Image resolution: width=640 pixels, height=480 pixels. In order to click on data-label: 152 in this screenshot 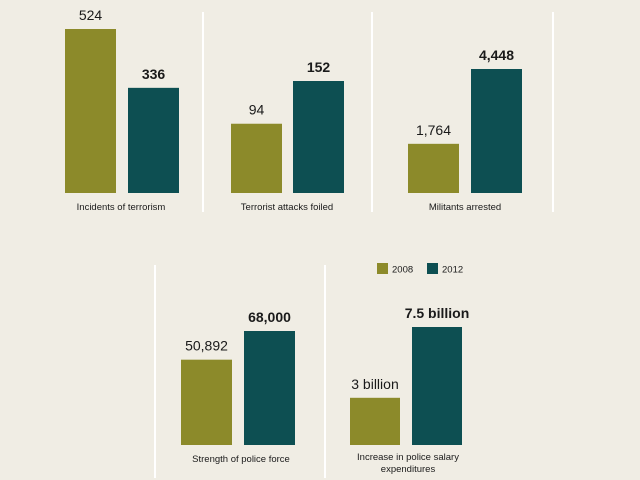, I will do `click(319, 67)`.